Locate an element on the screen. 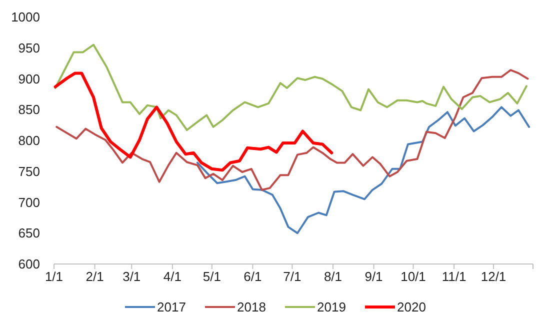  x-tick-label: 4/1 is located at coordinates (172, 276).